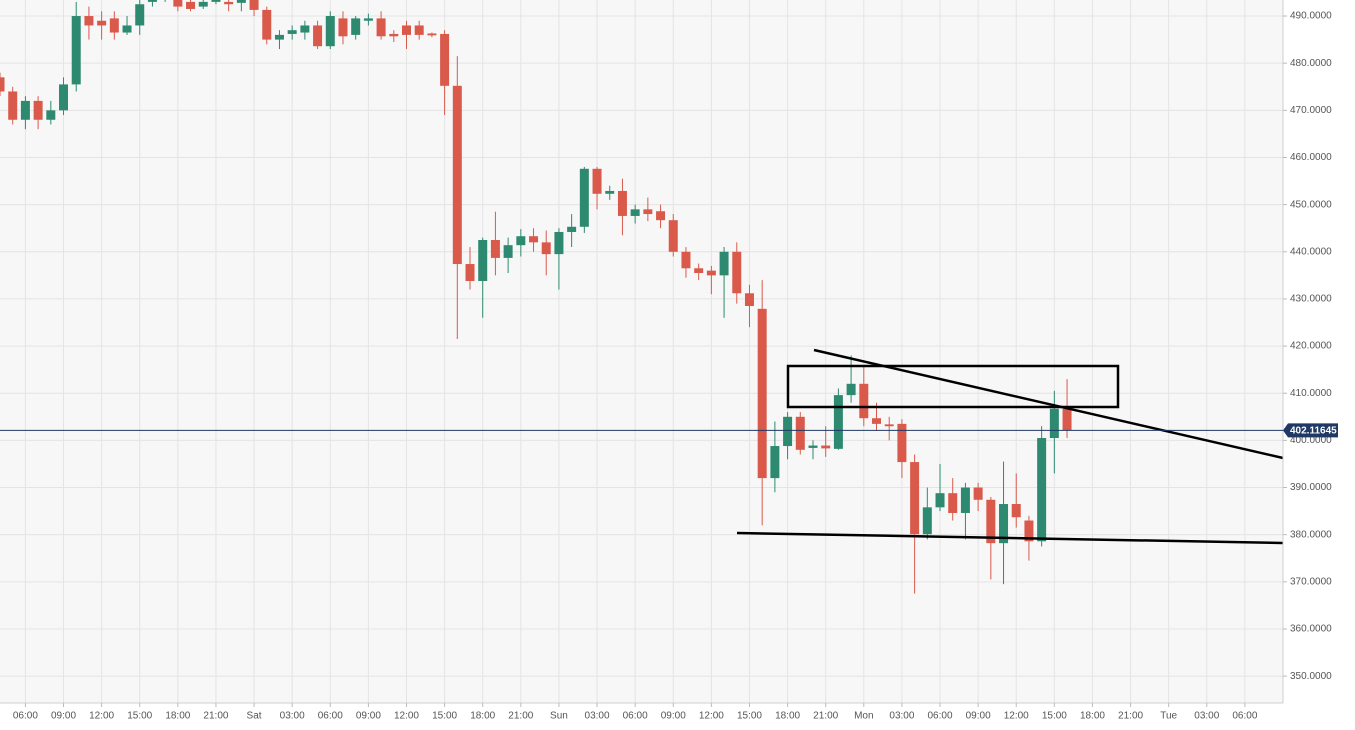 This screenshot has width=1355, height=730. I want to click on y-tick-label: 390.0000, so click(1311, 487).